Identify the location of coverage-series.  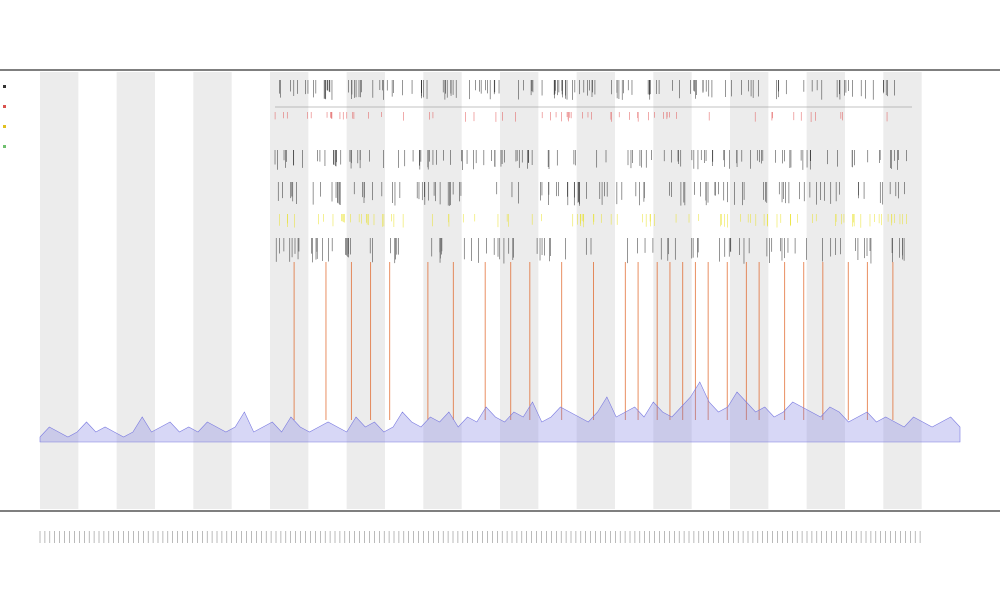
(500, 412).